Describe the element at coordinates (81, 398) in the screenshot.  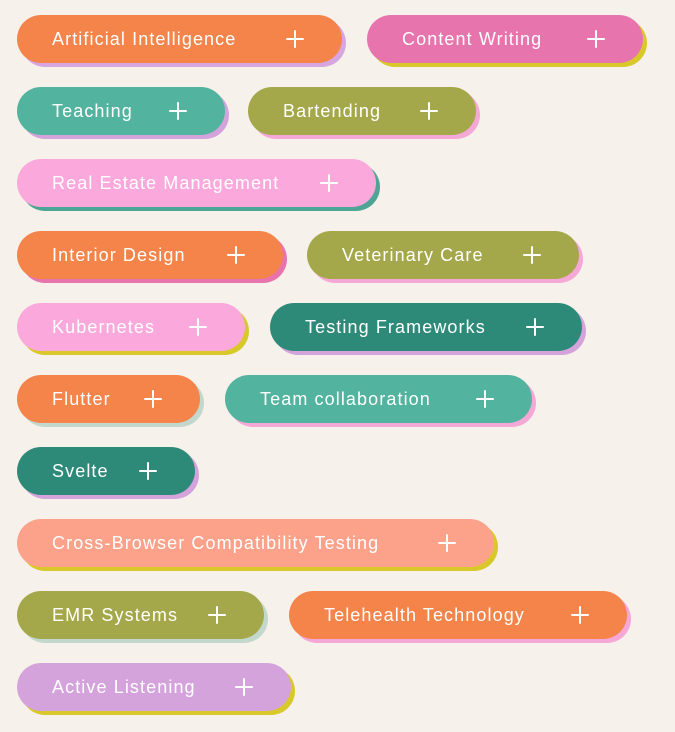
I see `tag-label: Flutter` at that location.